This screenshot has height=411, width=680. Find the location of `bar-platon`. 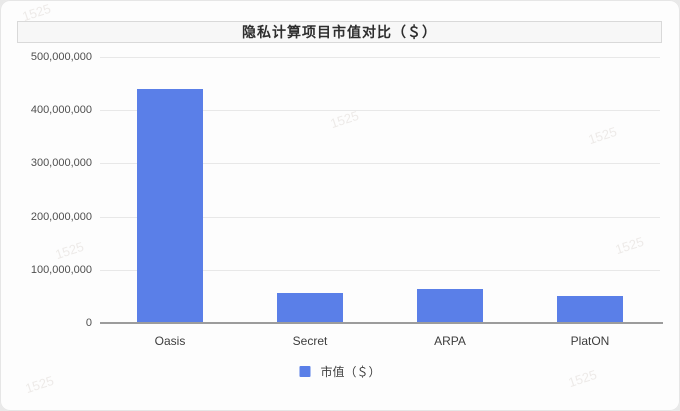

bar-platon is located at coordinates (590, 308).